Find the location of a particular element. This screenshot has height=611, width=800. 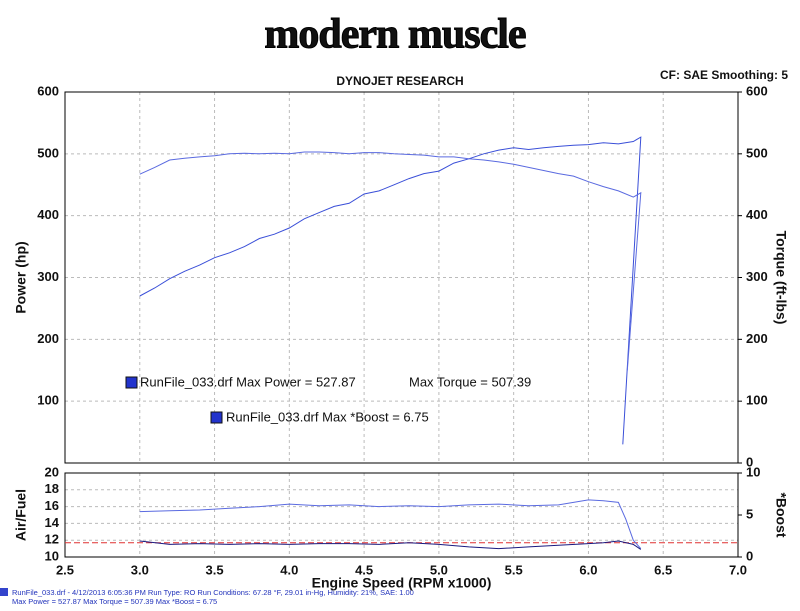

chart-title: DYNOJET RESEARCH is located at coordinates (399, 81).